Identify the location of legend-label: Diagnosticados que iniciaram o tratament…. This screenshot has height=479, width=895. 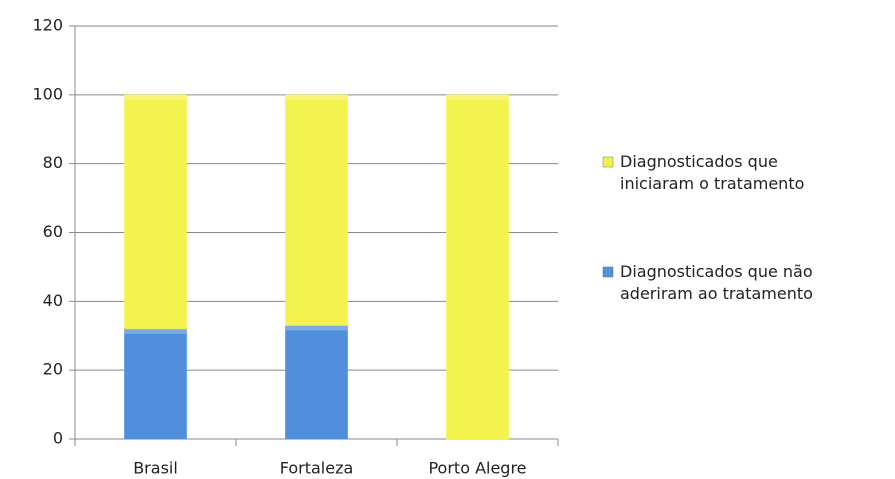
(712, 172).